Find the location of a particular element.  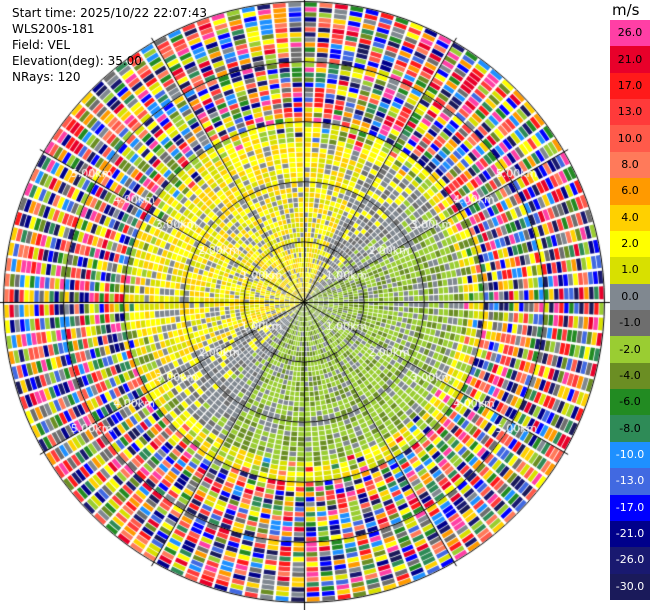

colorbar-tick-label: 6.0 is located at coordinates (630, 191).